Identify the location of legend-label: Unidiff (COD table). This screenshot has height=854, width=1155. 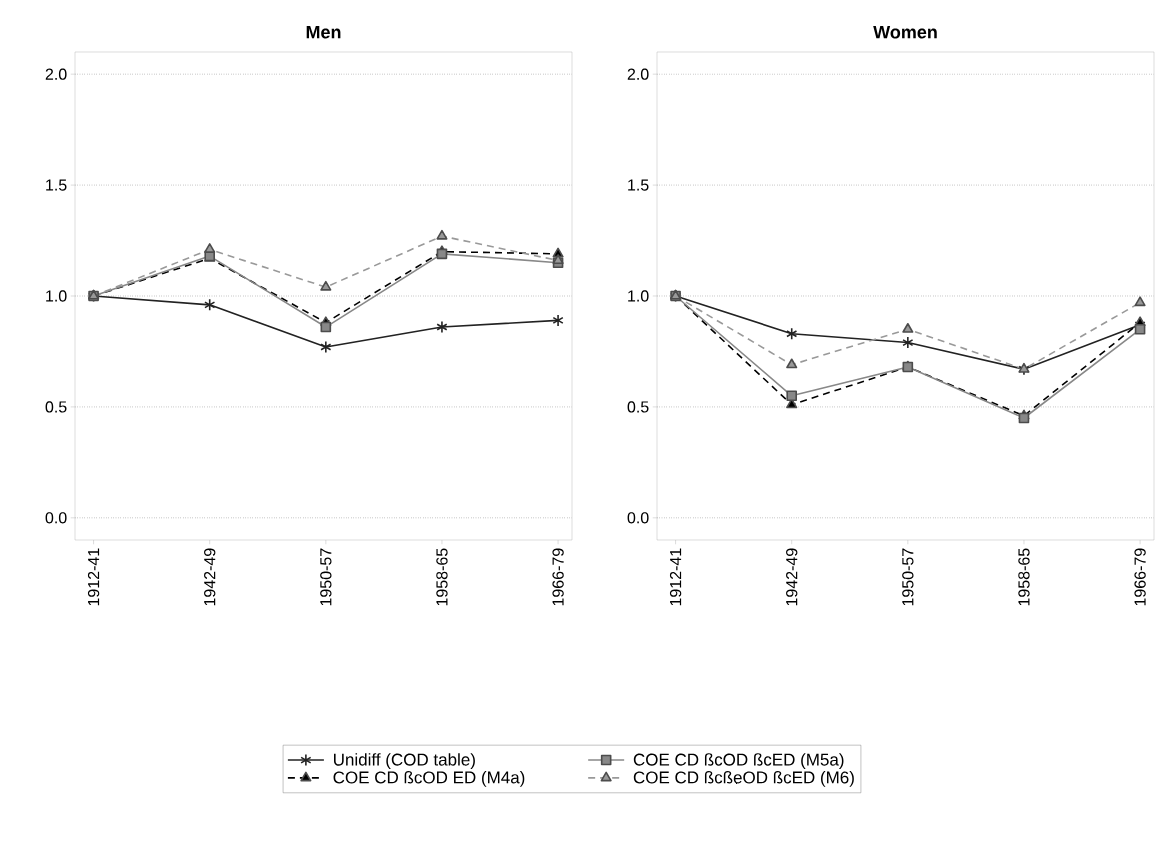
(404, 761).